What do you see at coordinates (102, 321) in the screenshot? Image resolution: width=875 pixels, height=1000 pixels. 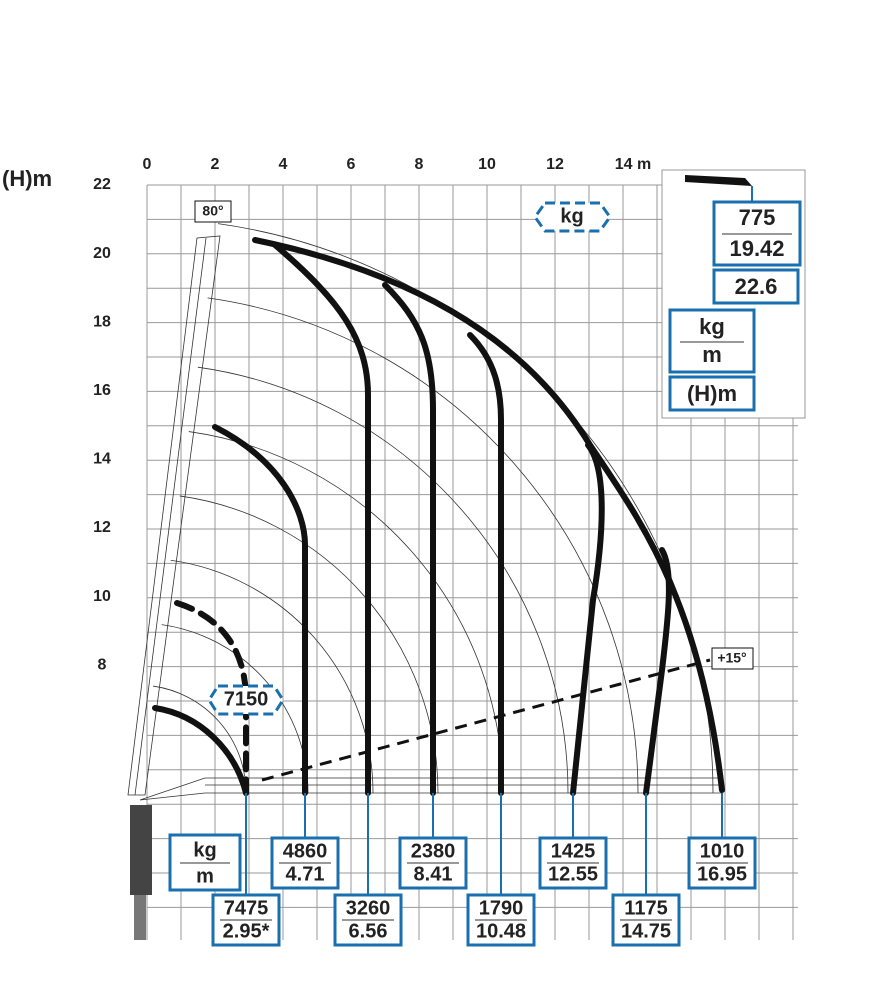 I see `y-tick-label: 18` at bounding box center [102, 321].